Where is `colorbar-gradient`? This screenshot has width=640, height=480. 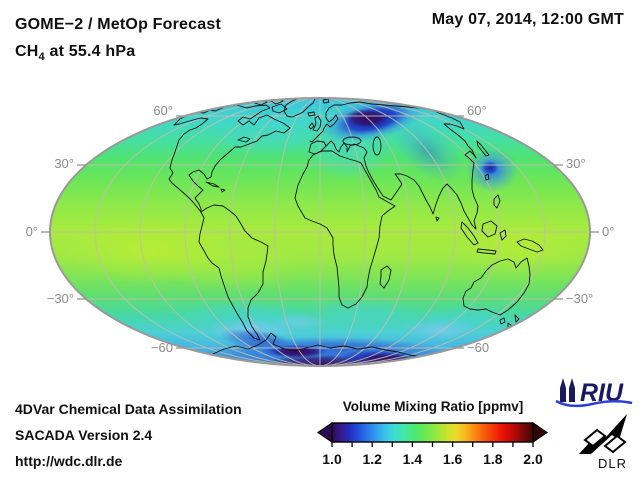 colorbar-gradient is located at coordinates (432, 432).